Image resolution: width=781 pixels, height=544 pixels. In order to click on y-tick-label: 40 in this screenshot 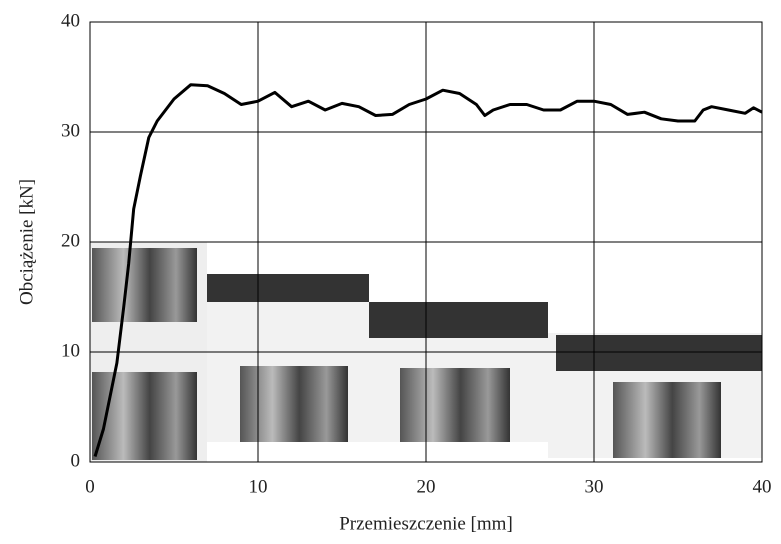, I will do `click(70, 20)`.